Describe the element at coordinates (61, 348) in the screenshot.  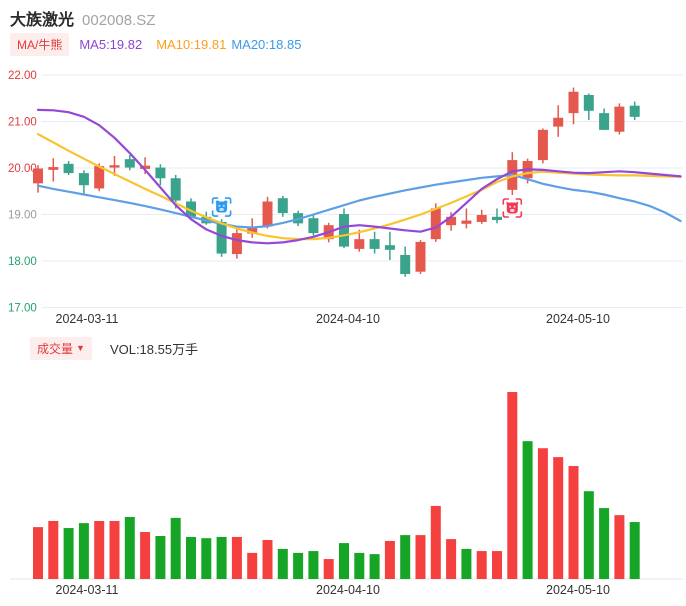
I see `volume-indicator-badge: 成交量 ▼` at that location.